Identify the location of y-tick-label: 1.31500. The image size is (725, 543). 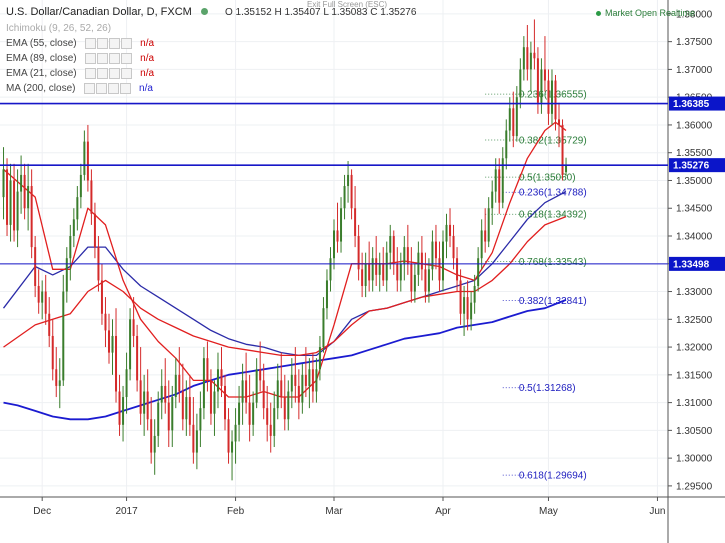
(694, 375).